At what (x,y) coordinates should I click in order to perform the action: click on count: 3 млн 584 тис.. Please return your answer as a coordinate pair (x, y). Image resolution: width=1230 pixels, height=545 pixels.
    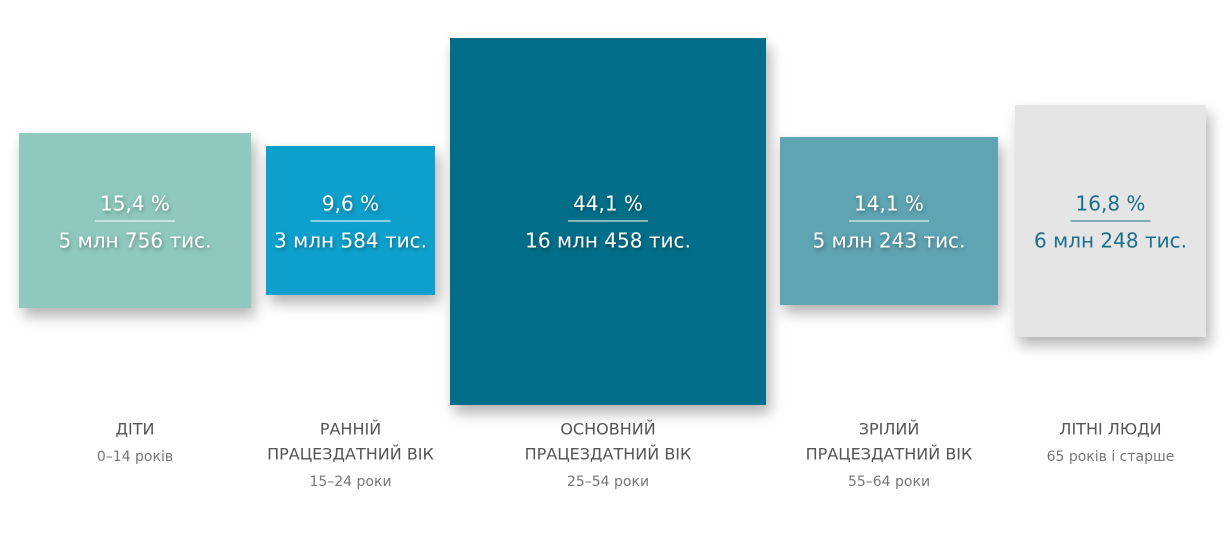
    Looking at the image, I should click on (350, 241).